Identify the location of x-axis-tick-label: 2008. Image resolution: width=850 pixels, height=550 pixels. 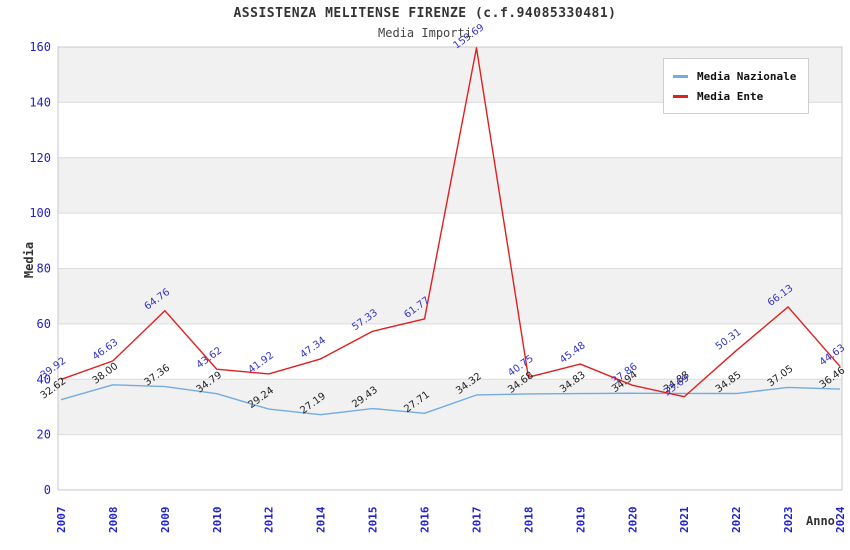
(113, 520).